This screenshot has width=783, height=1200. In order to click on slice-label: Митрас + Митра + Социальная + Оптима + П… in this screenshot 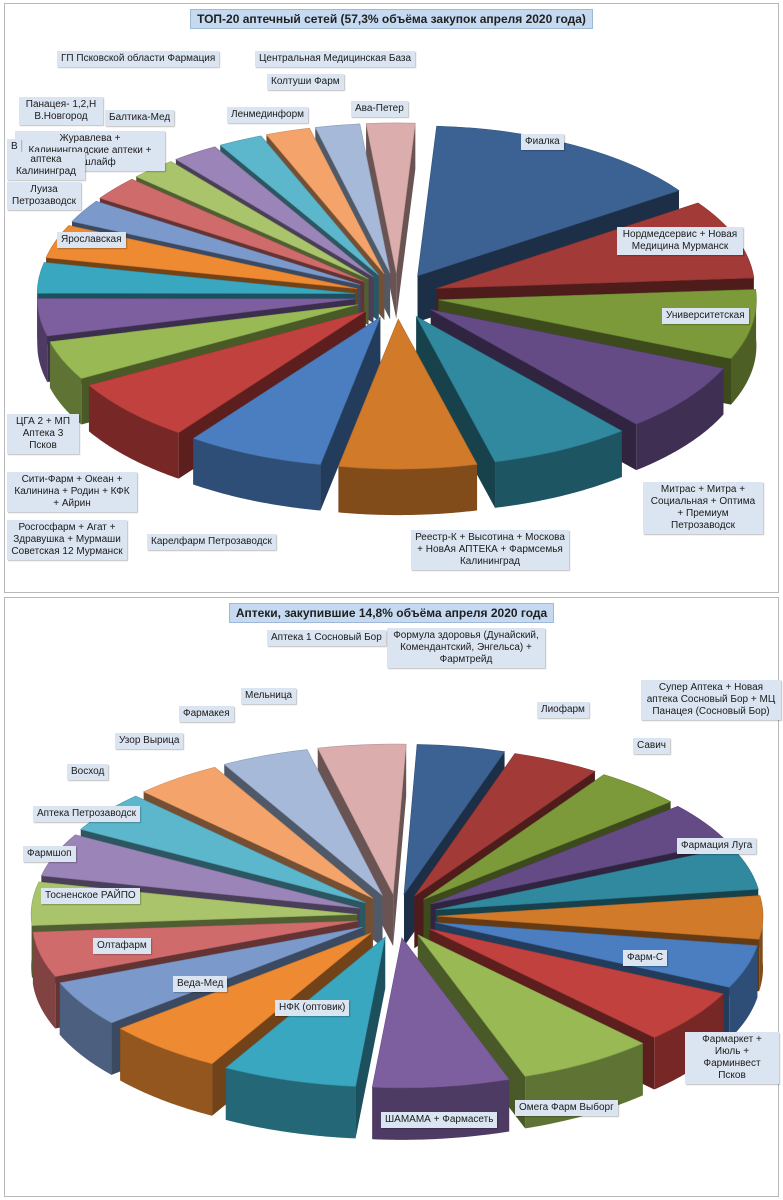, I will do `click(703, 508)`.